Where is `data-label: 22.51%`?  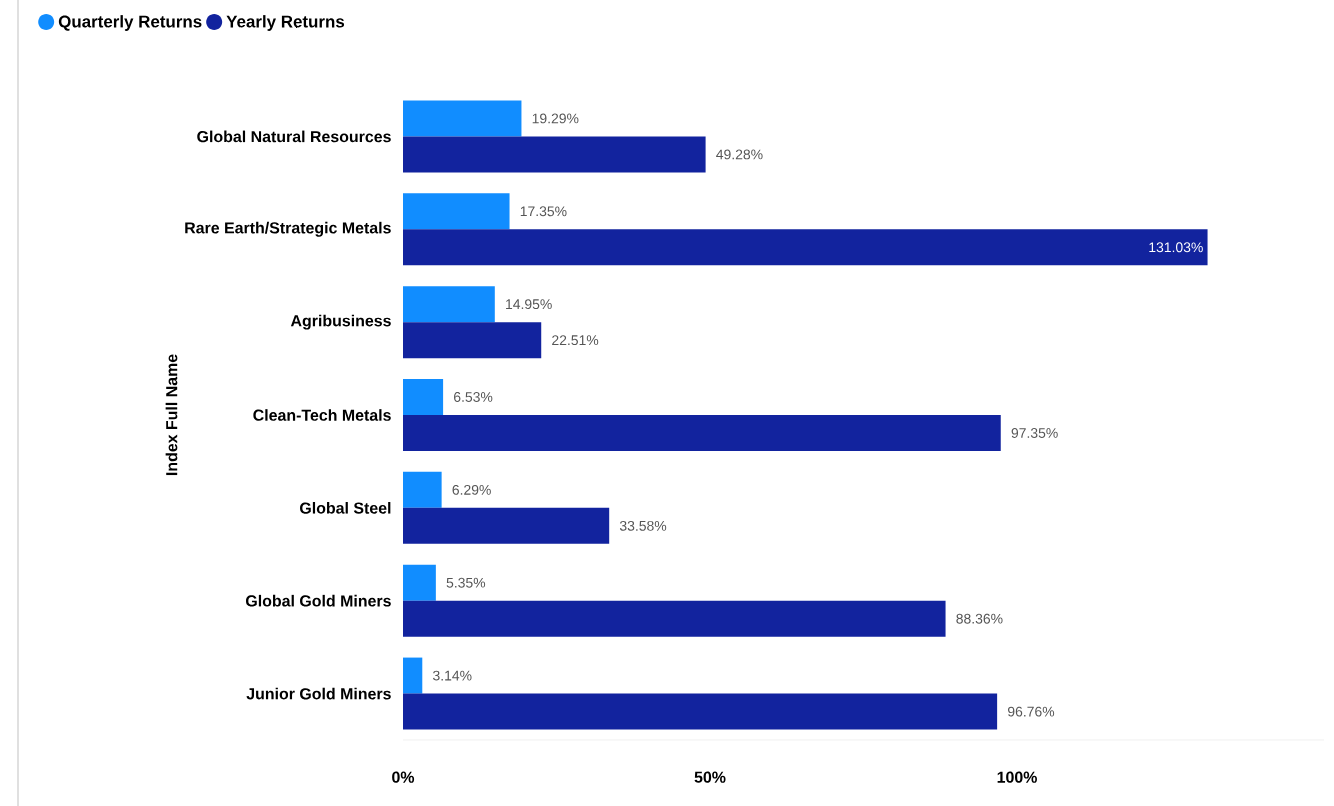
data-label: 22.51% is located at coordinates (575, 340).